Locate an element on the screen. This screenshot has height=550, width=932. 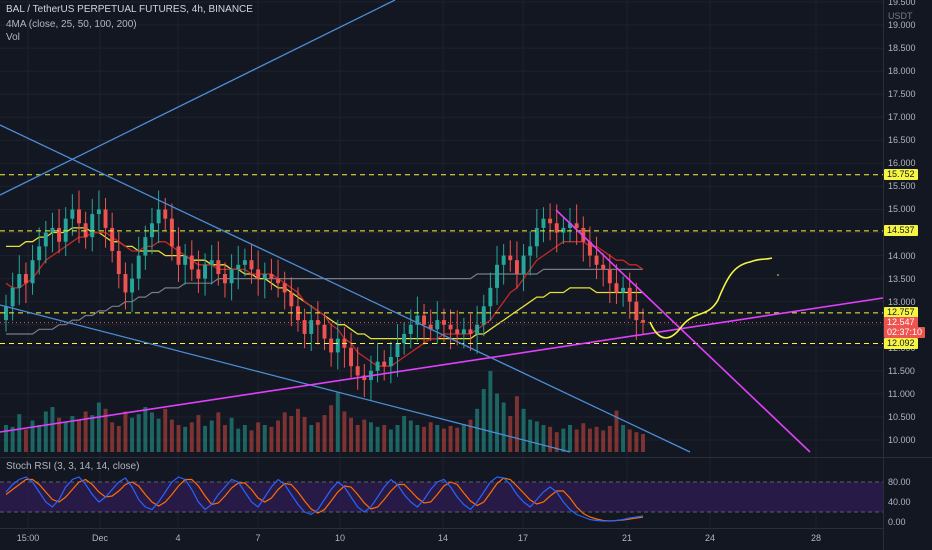
price-tick-label: 15.500 is located at coordinates (902, 186).